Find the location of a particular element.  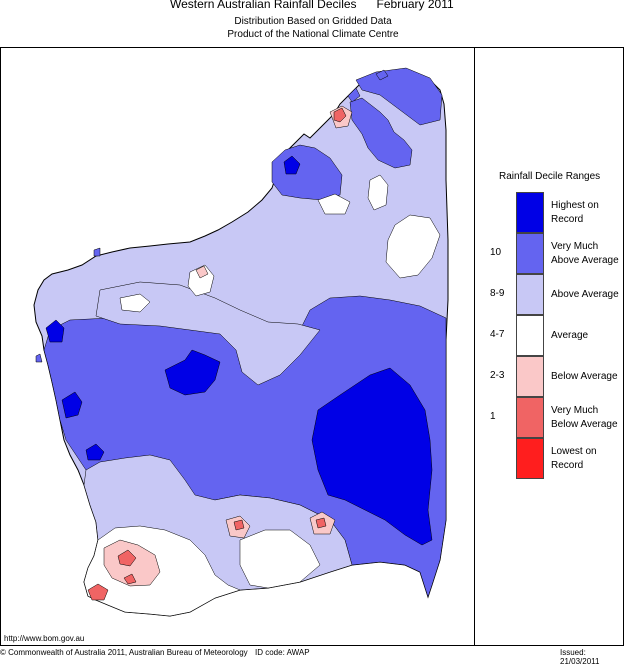

region-highest-central is located at coordinates (192, 372).